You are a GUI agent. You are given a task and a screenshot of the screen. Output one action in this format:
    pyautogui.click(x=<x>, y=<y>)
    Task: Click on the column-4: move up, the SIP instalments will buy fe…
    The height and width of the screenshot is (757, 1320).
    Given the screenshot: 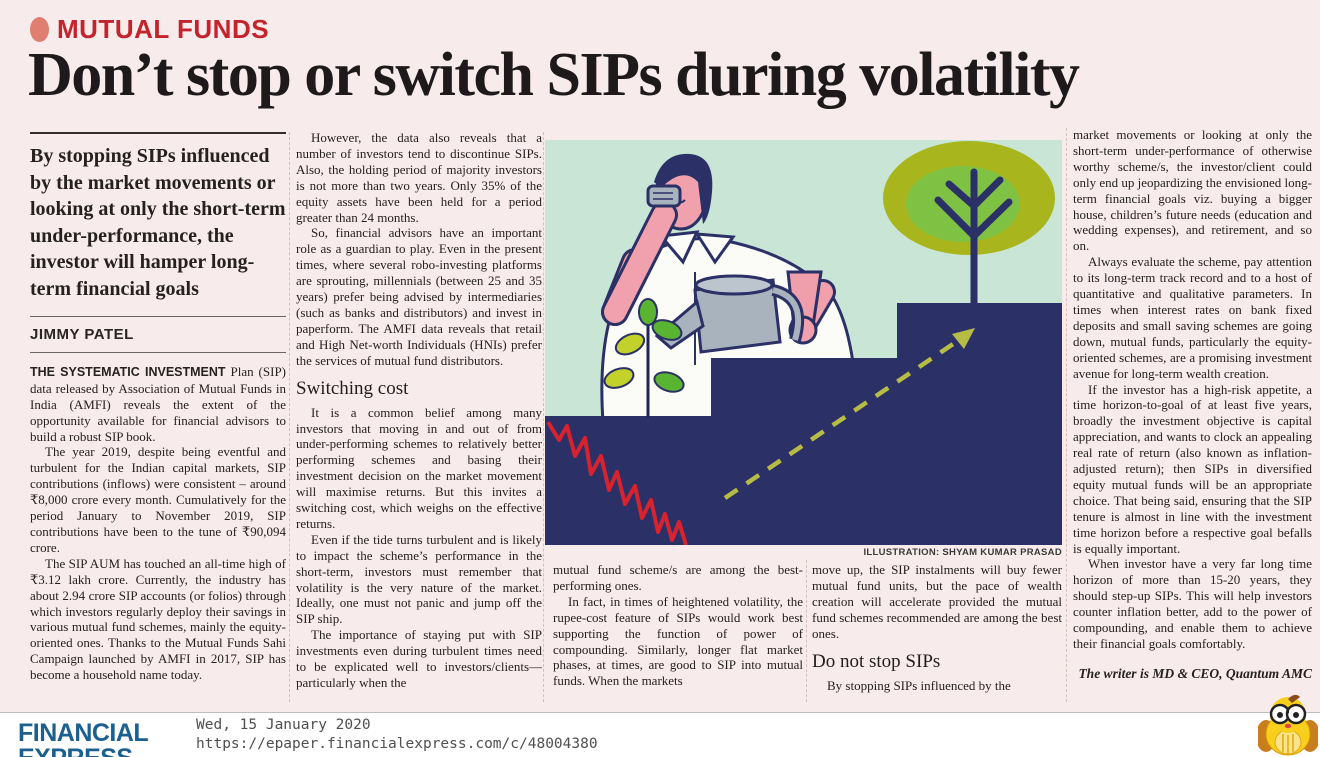 What is the action you would take?
    pyautogui.click(x=937, y=627)
    